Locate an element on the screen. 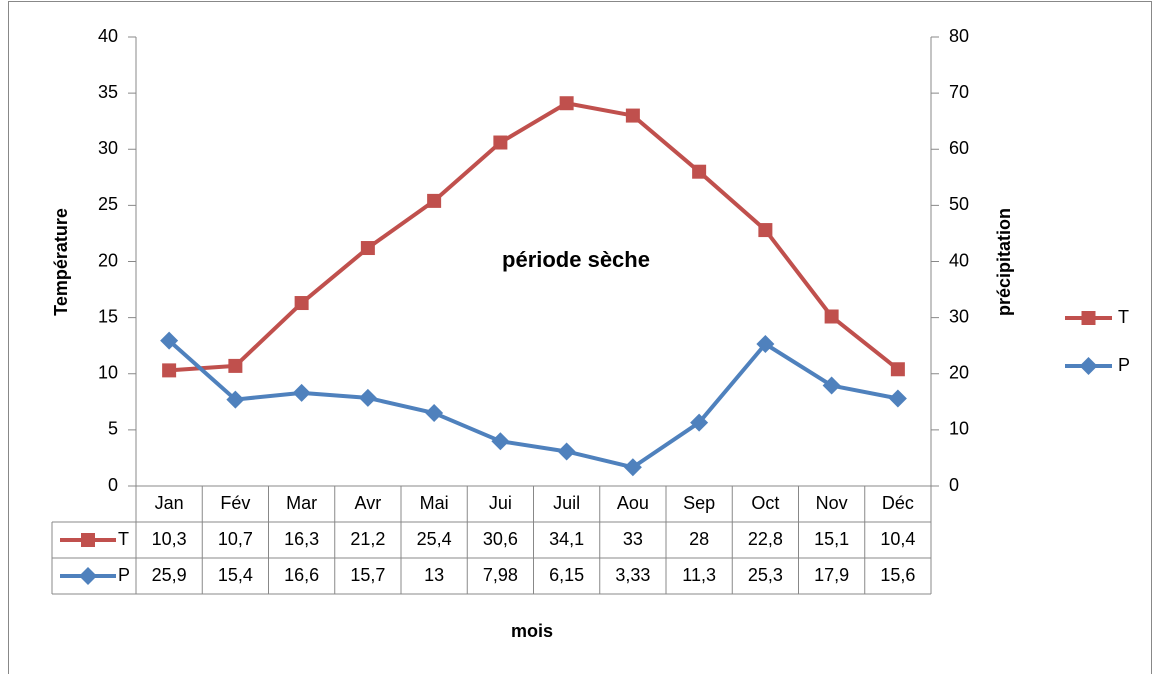  x-tick-label: Jui is located at coordinates (500, 503).